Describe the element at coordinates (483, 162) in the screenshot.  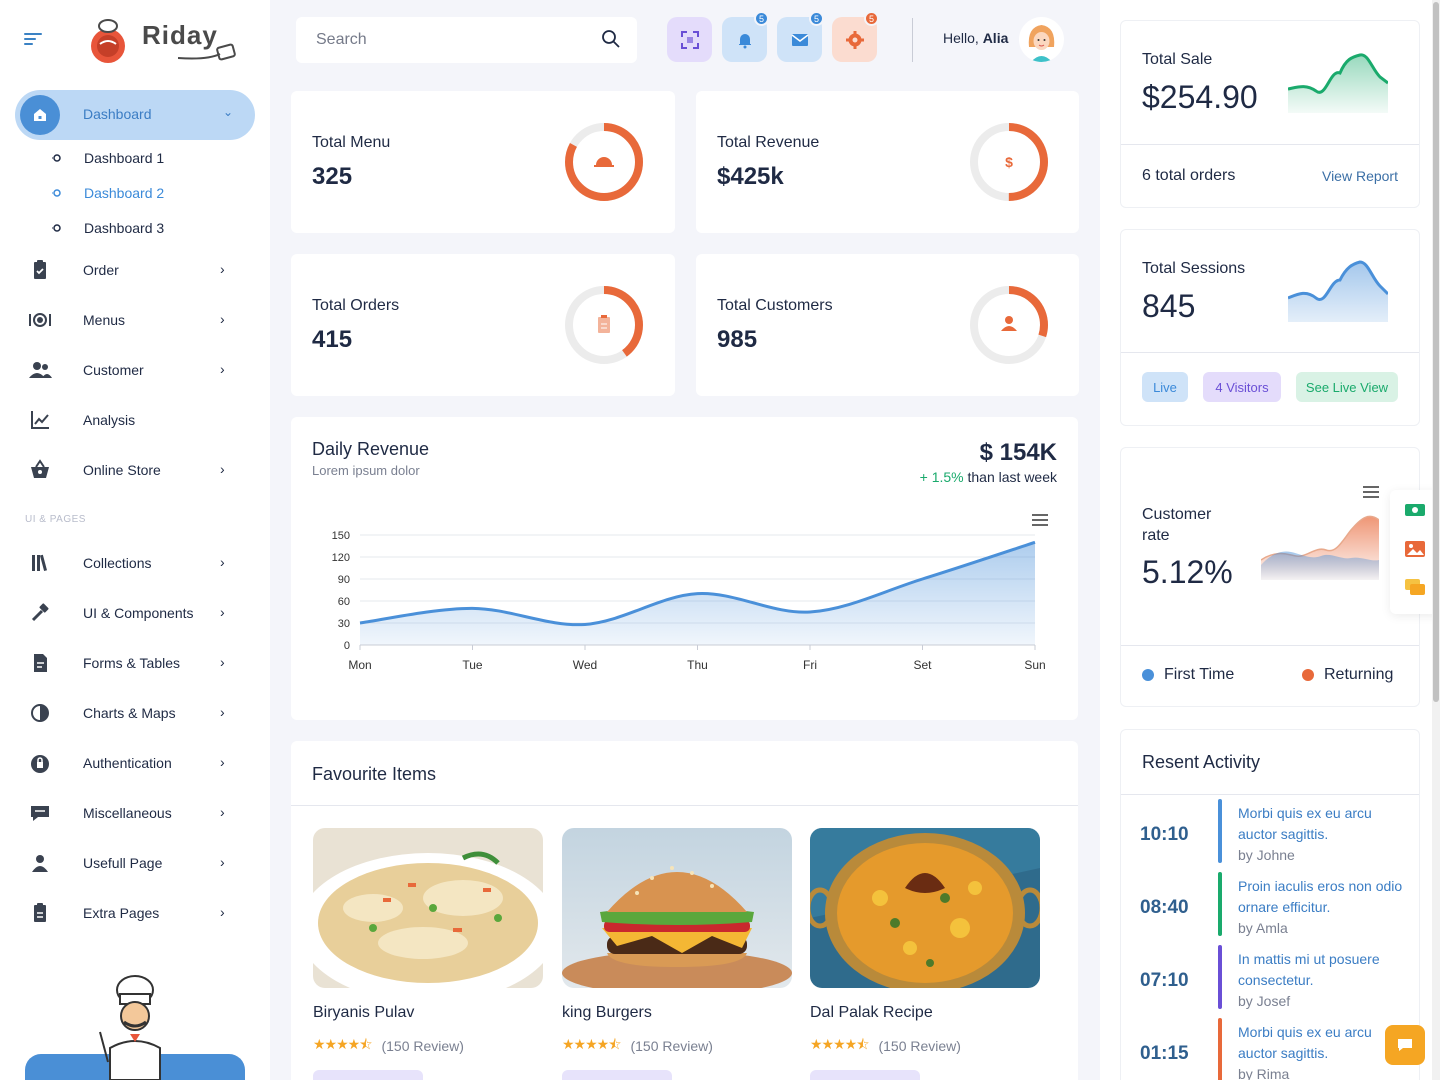
I see `stat-card-total-menu: Total Menu 325` at that location.